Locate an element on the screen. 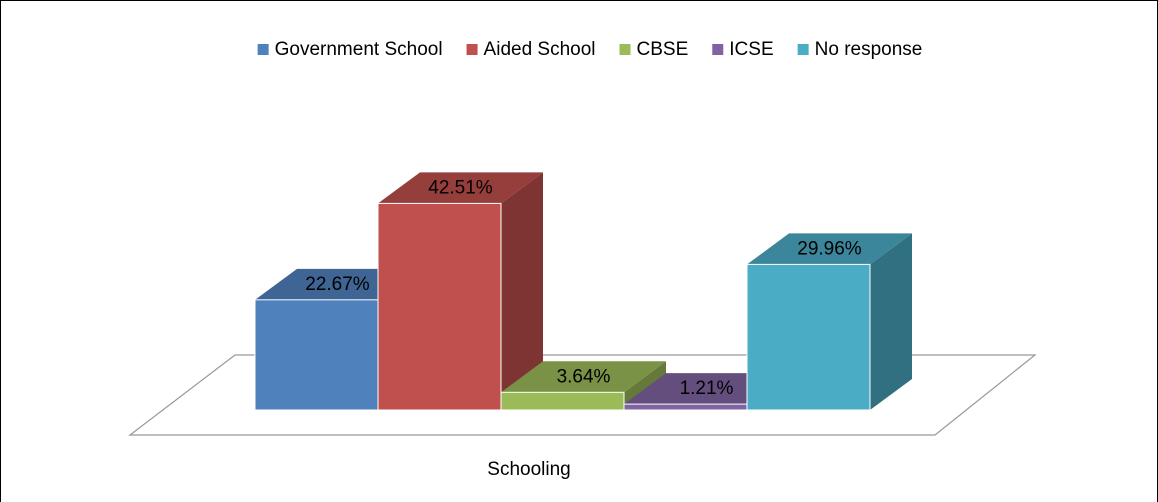 This screenshot has height=502, width=1158. data-label: 1.21% is located at coordinates (707, 388).